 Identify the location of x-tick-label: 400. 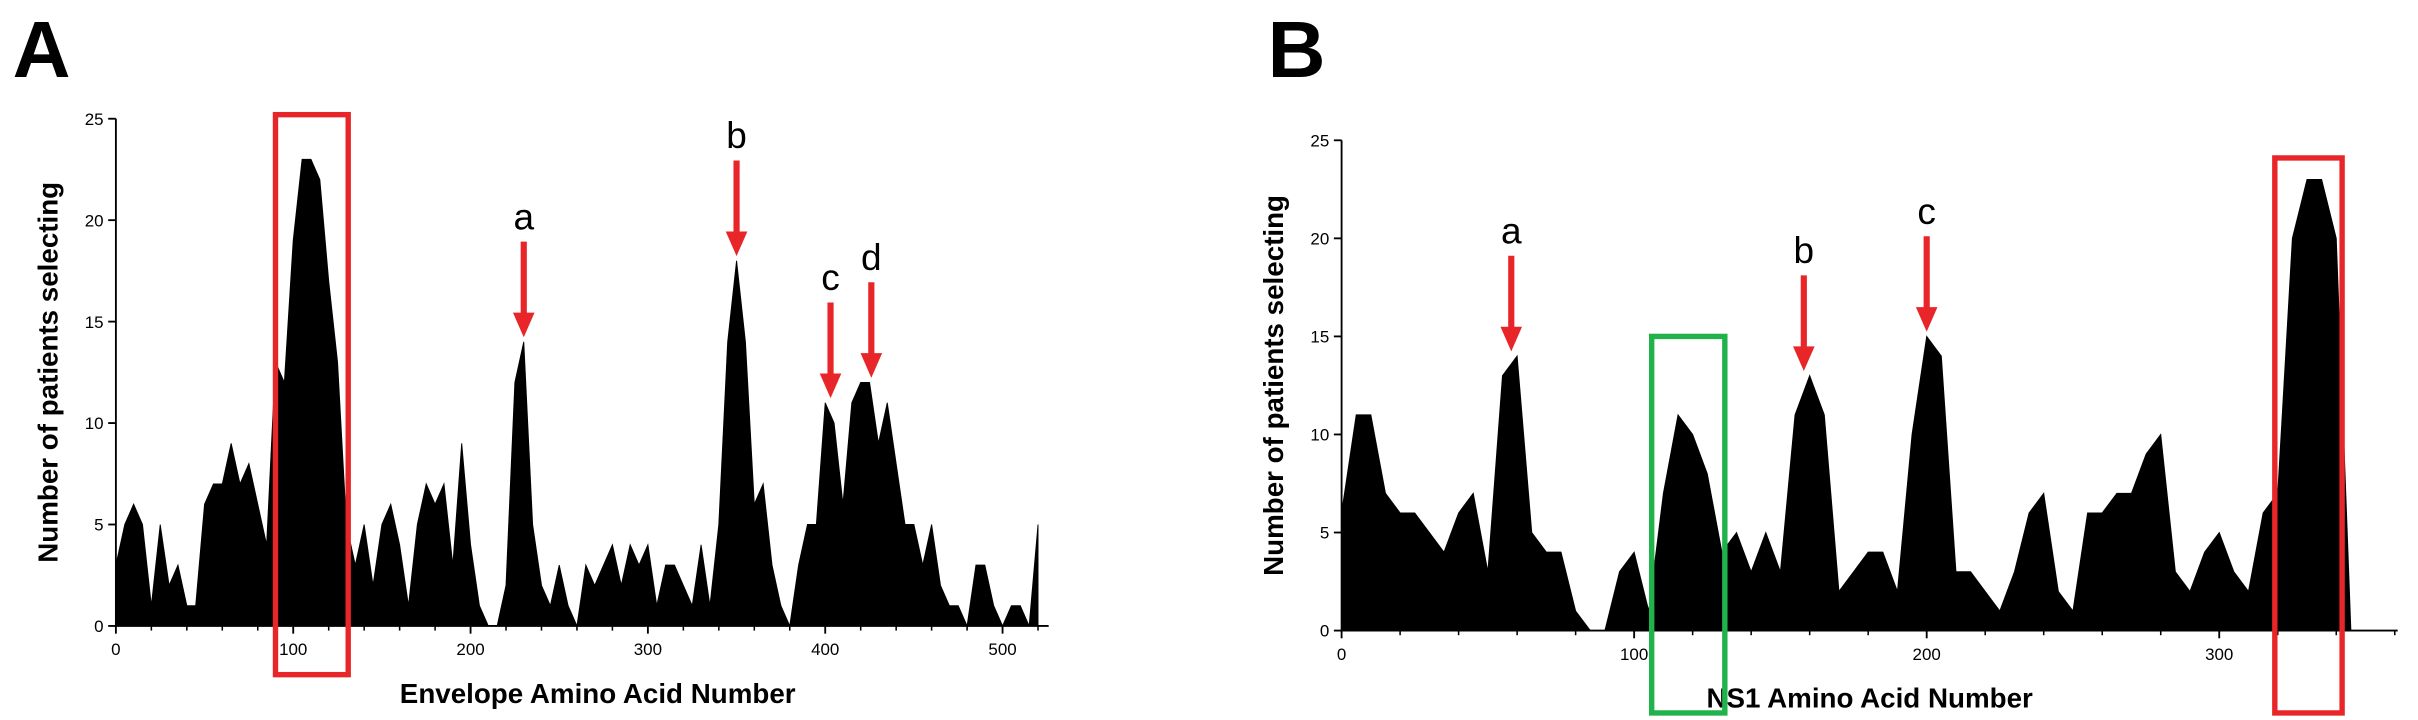
(825, 649).